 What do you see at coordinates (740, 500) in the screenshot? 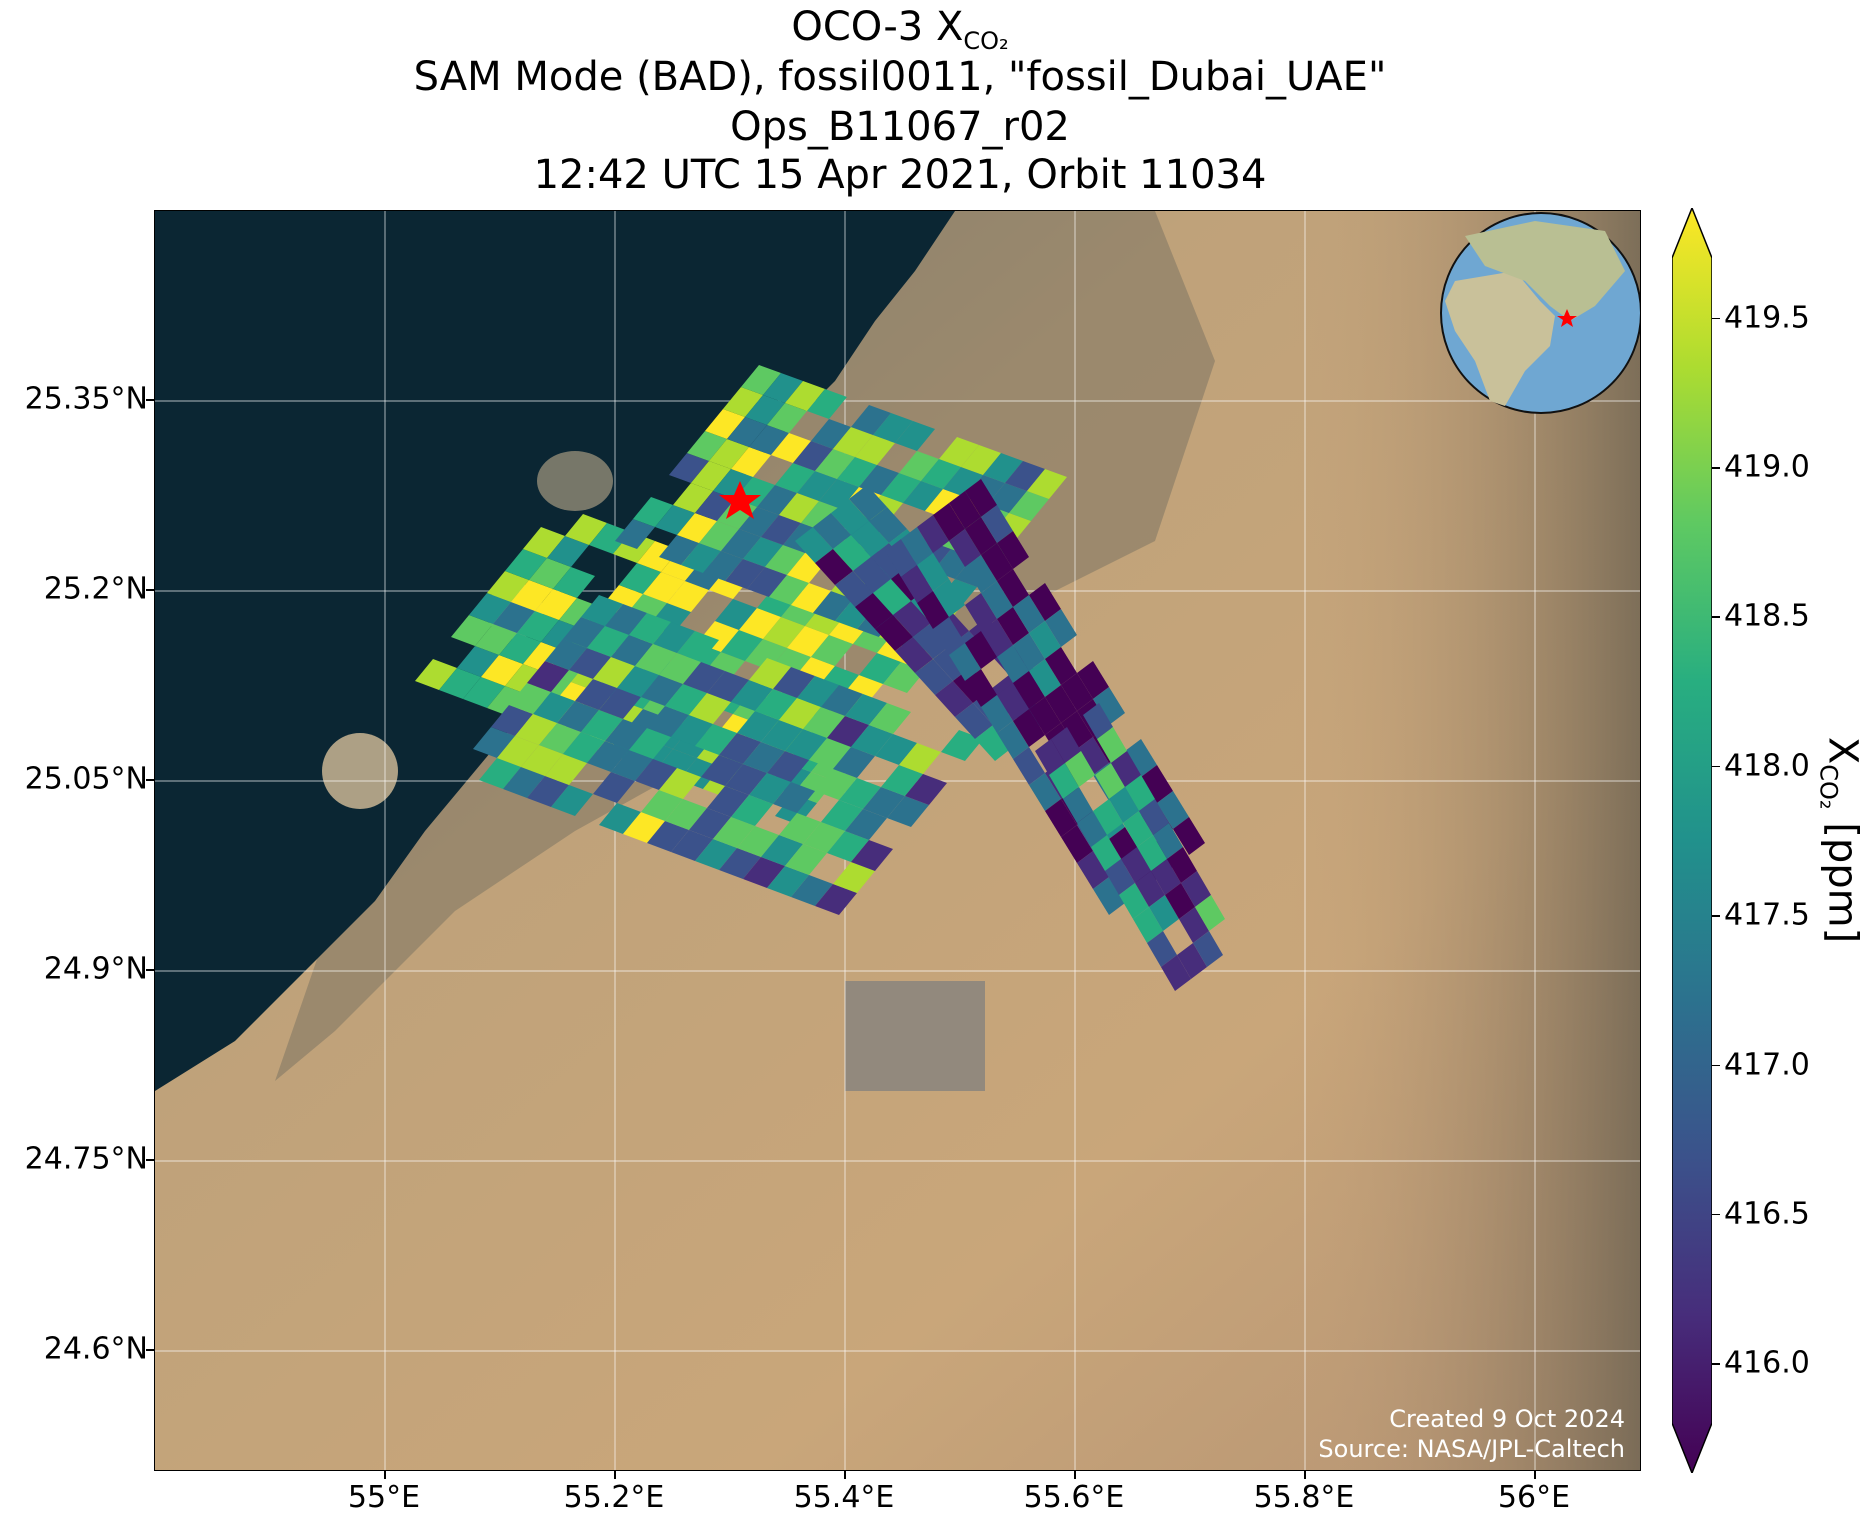
I see `target-star-marker` at bounding box center [740, 500].